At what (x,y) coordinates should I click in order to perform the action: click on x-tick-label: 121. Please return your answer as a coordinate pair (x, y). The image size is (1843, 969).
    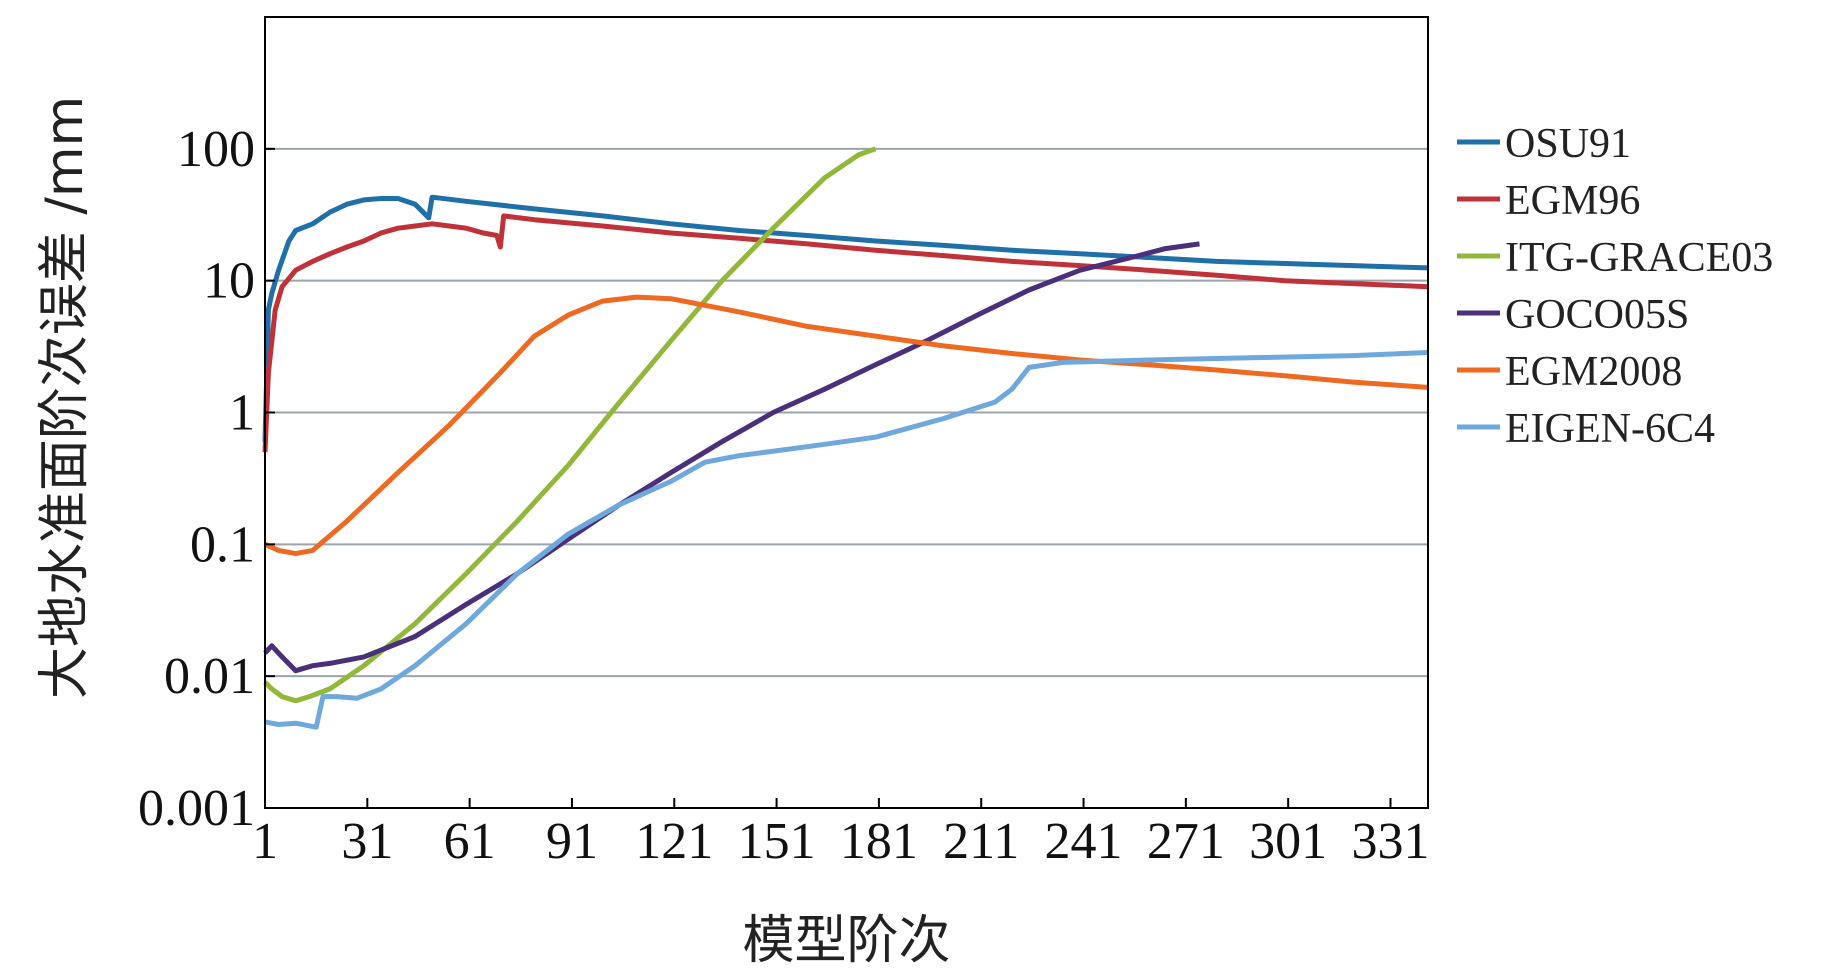
    Looking at the image, I should click on (674, 841).